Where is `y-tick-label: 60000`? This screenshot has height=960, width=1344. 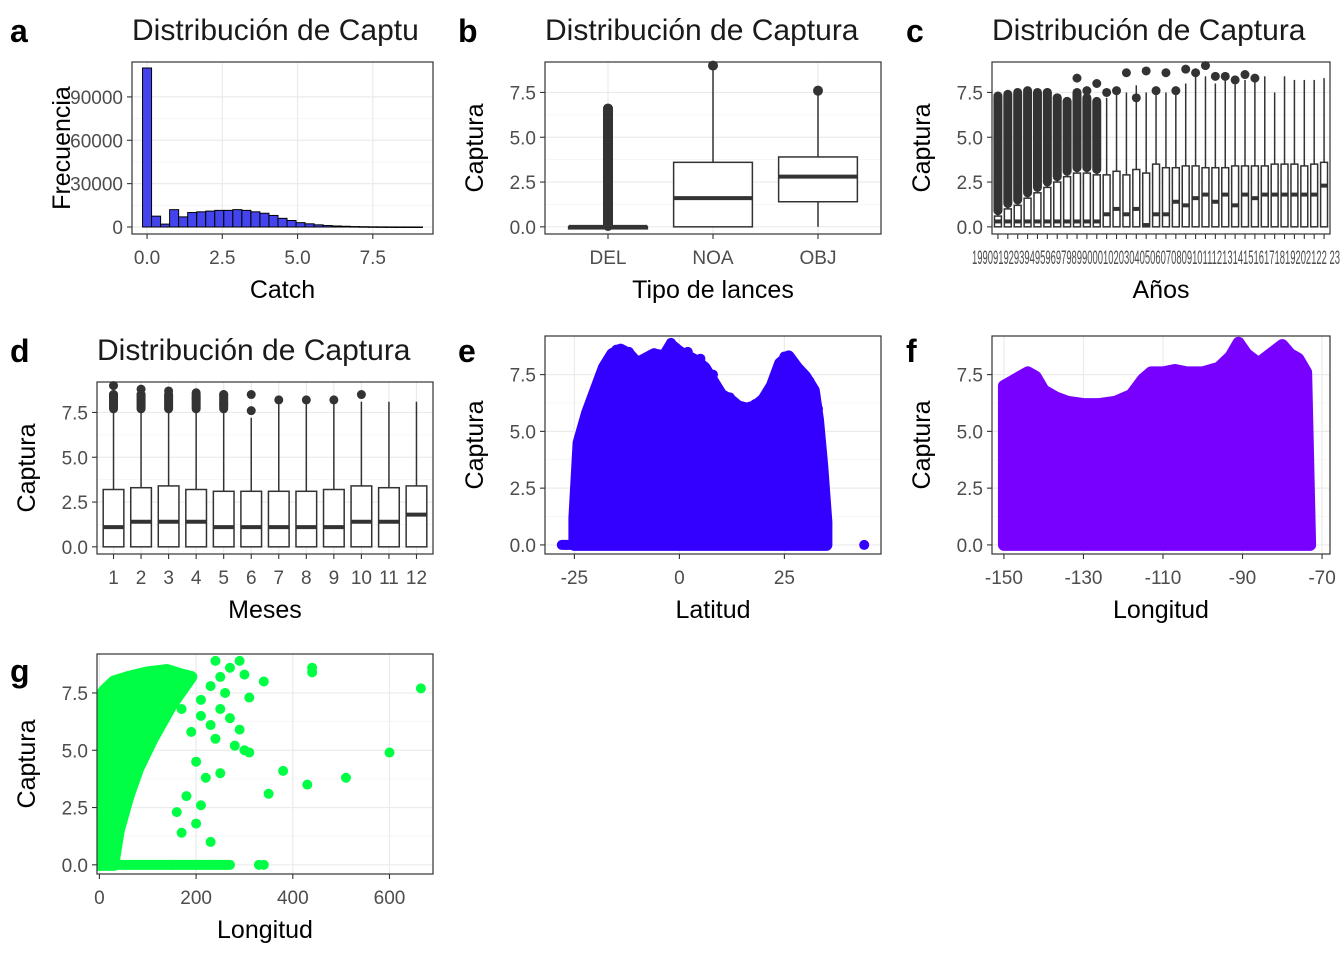
y-tick-label: 60000 is located at coordinates (96, 141).